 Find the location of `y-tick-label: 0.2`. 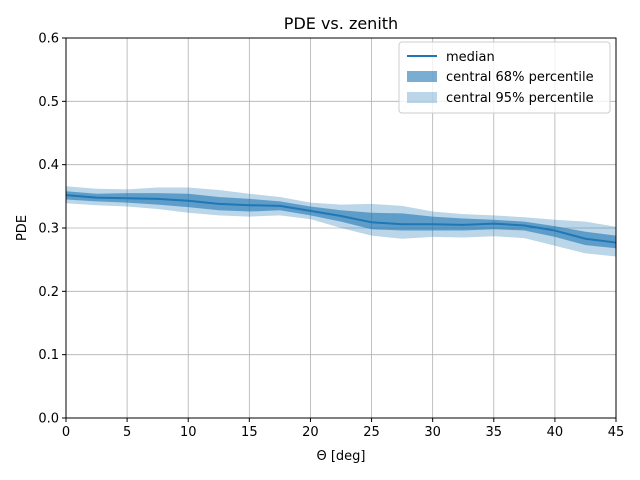

y-tick-label: 0.2 is located at coordinates (48, 292).